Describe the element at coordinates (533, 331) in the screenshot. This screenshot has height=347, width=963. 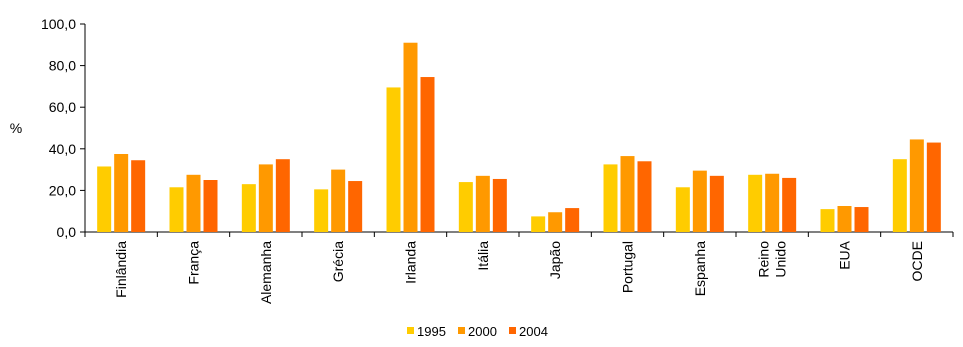
I see `legend-label: 2004` at that location.